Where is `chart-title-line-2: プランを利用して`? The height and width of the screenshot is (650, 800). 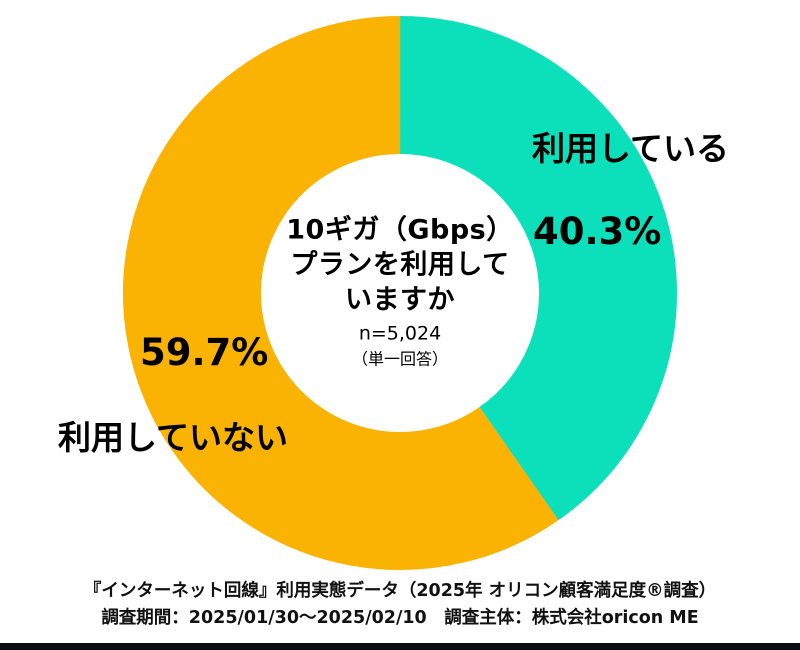
chart-title-line-2: プランを利用して is located at coordinates (400, 265).